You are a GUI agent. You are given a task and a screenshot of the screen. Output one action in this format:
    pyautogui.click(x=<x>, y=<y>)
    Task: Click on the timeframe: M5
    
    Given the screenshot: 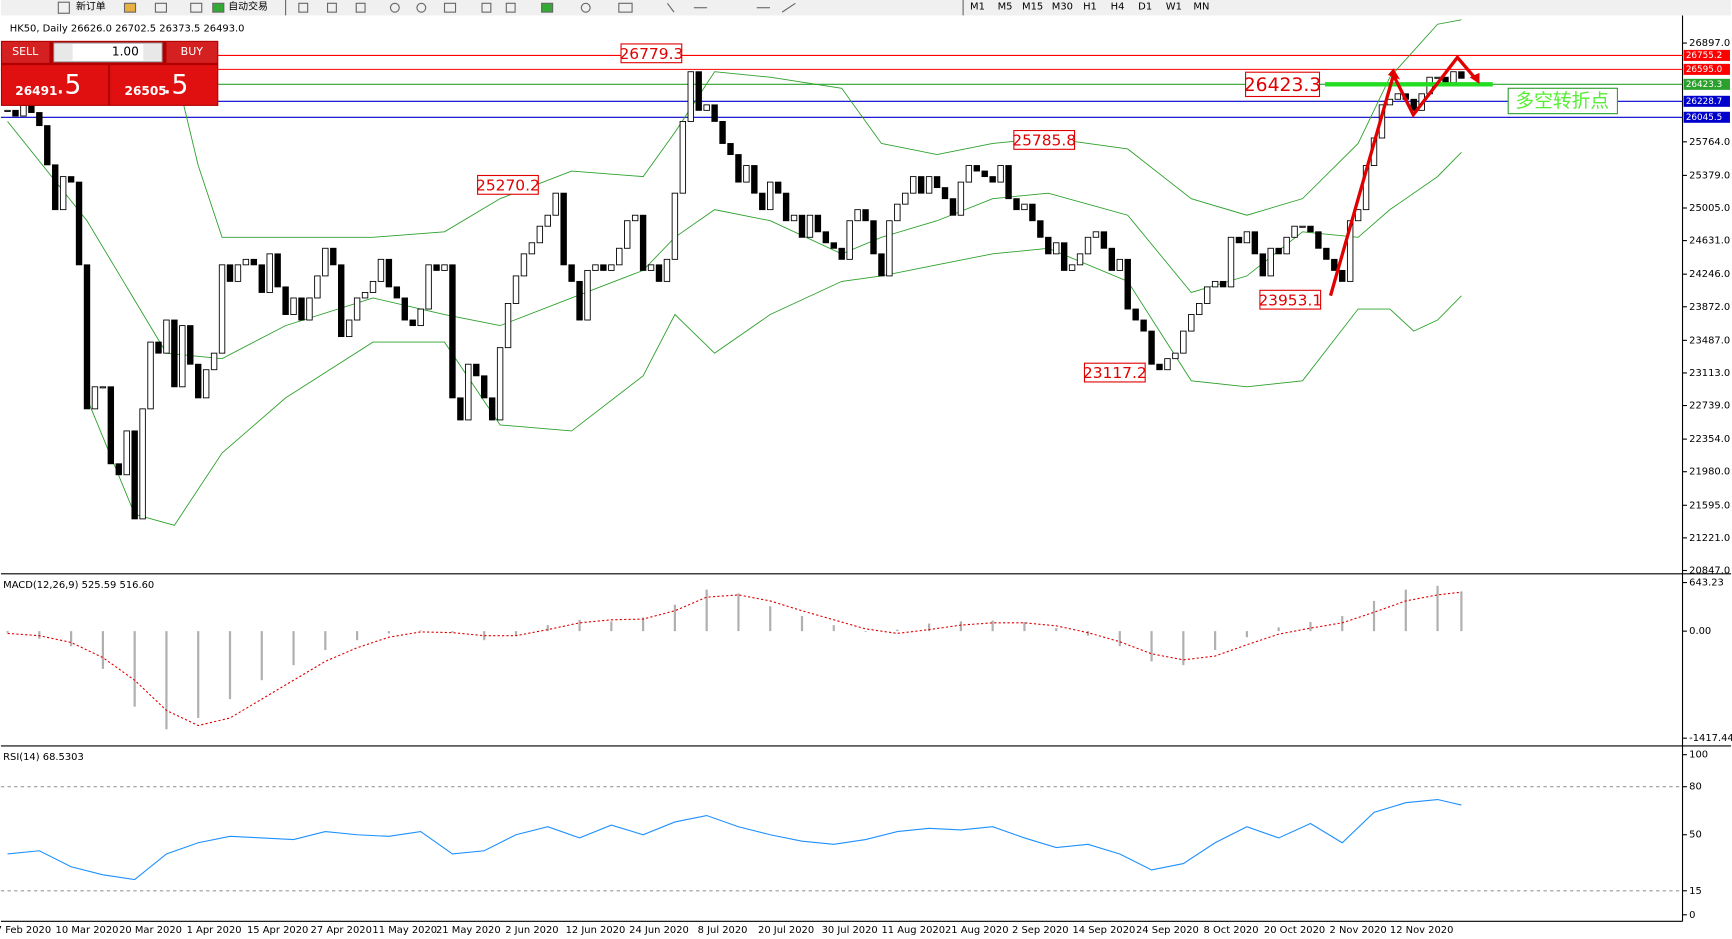 What is the action you would take?
    pyautogui.click(x=1005, y=7)
    